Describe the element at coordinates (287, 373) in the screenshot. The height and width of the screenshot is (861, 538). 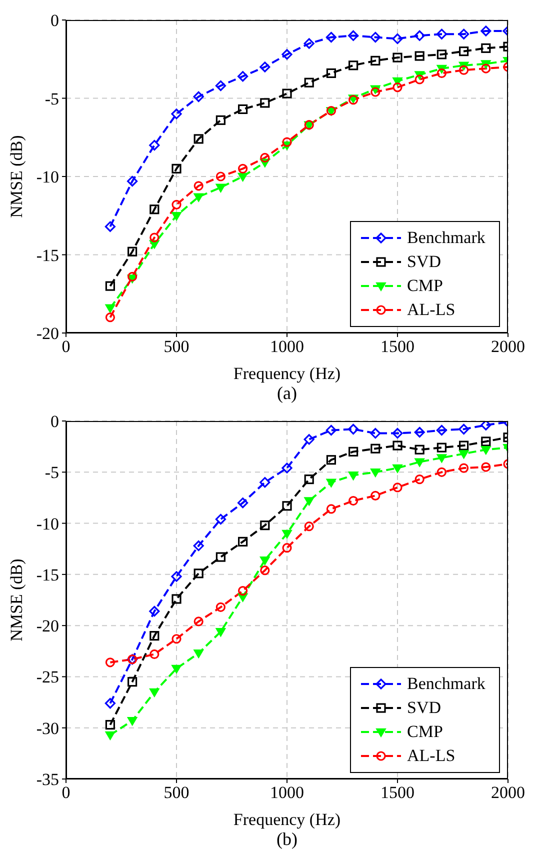
I see `x-axis-title: Frequency (Hz)` at that location.